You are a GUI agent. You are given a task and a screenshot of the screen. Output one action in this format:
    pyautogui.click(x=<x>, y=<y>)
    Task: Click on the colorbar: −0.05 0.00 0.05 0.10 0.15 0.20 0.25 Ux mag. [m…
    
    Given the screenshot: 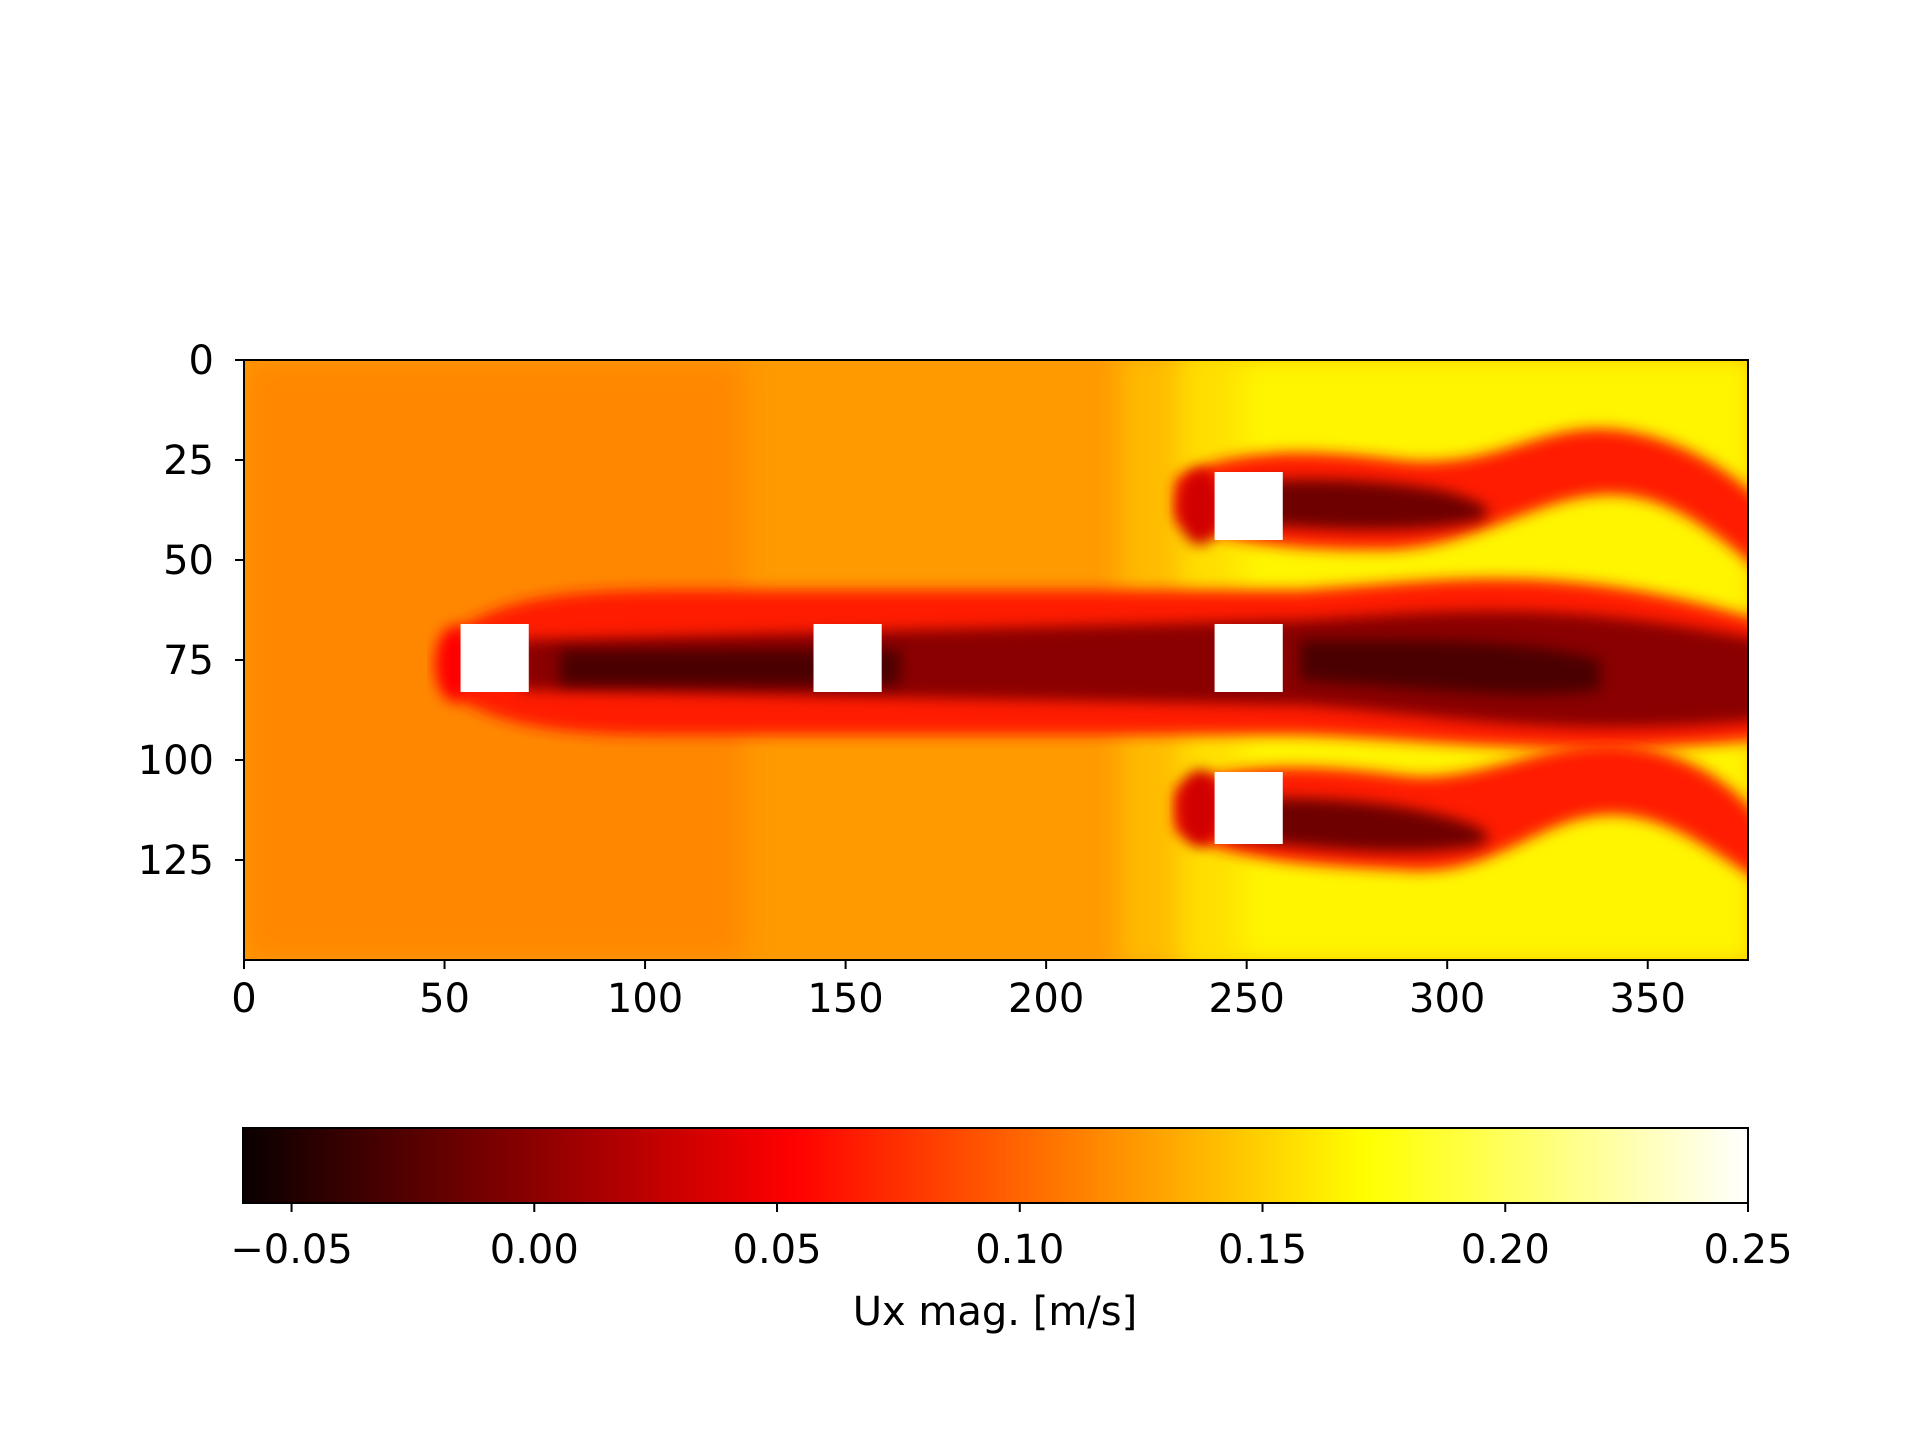 What is the action you would take?
    pyautogui.click(x=1011, y=1231)
    